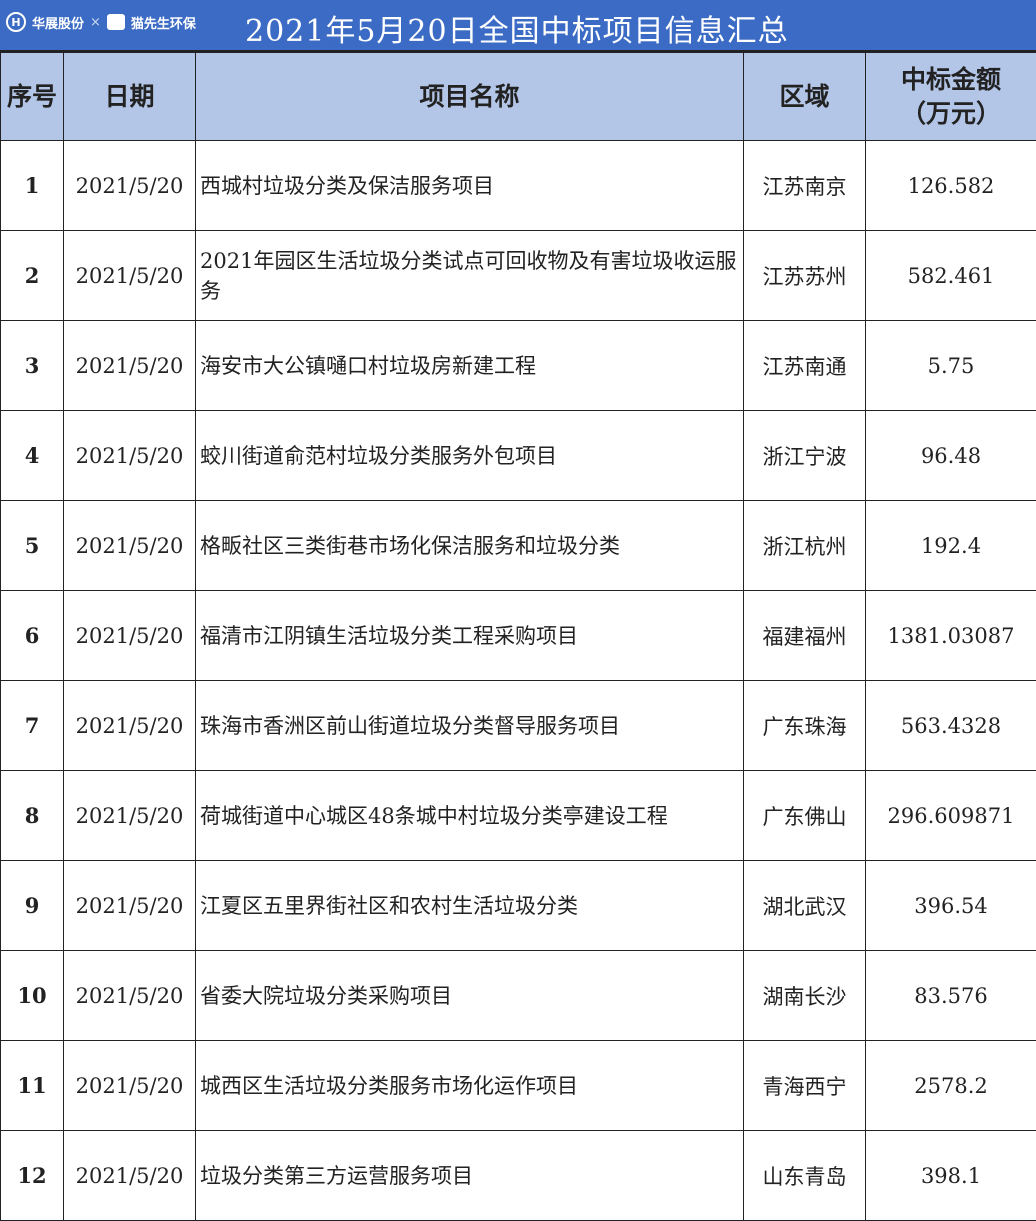  I want to click on cell-amount: 96.48, so click(950, 455).